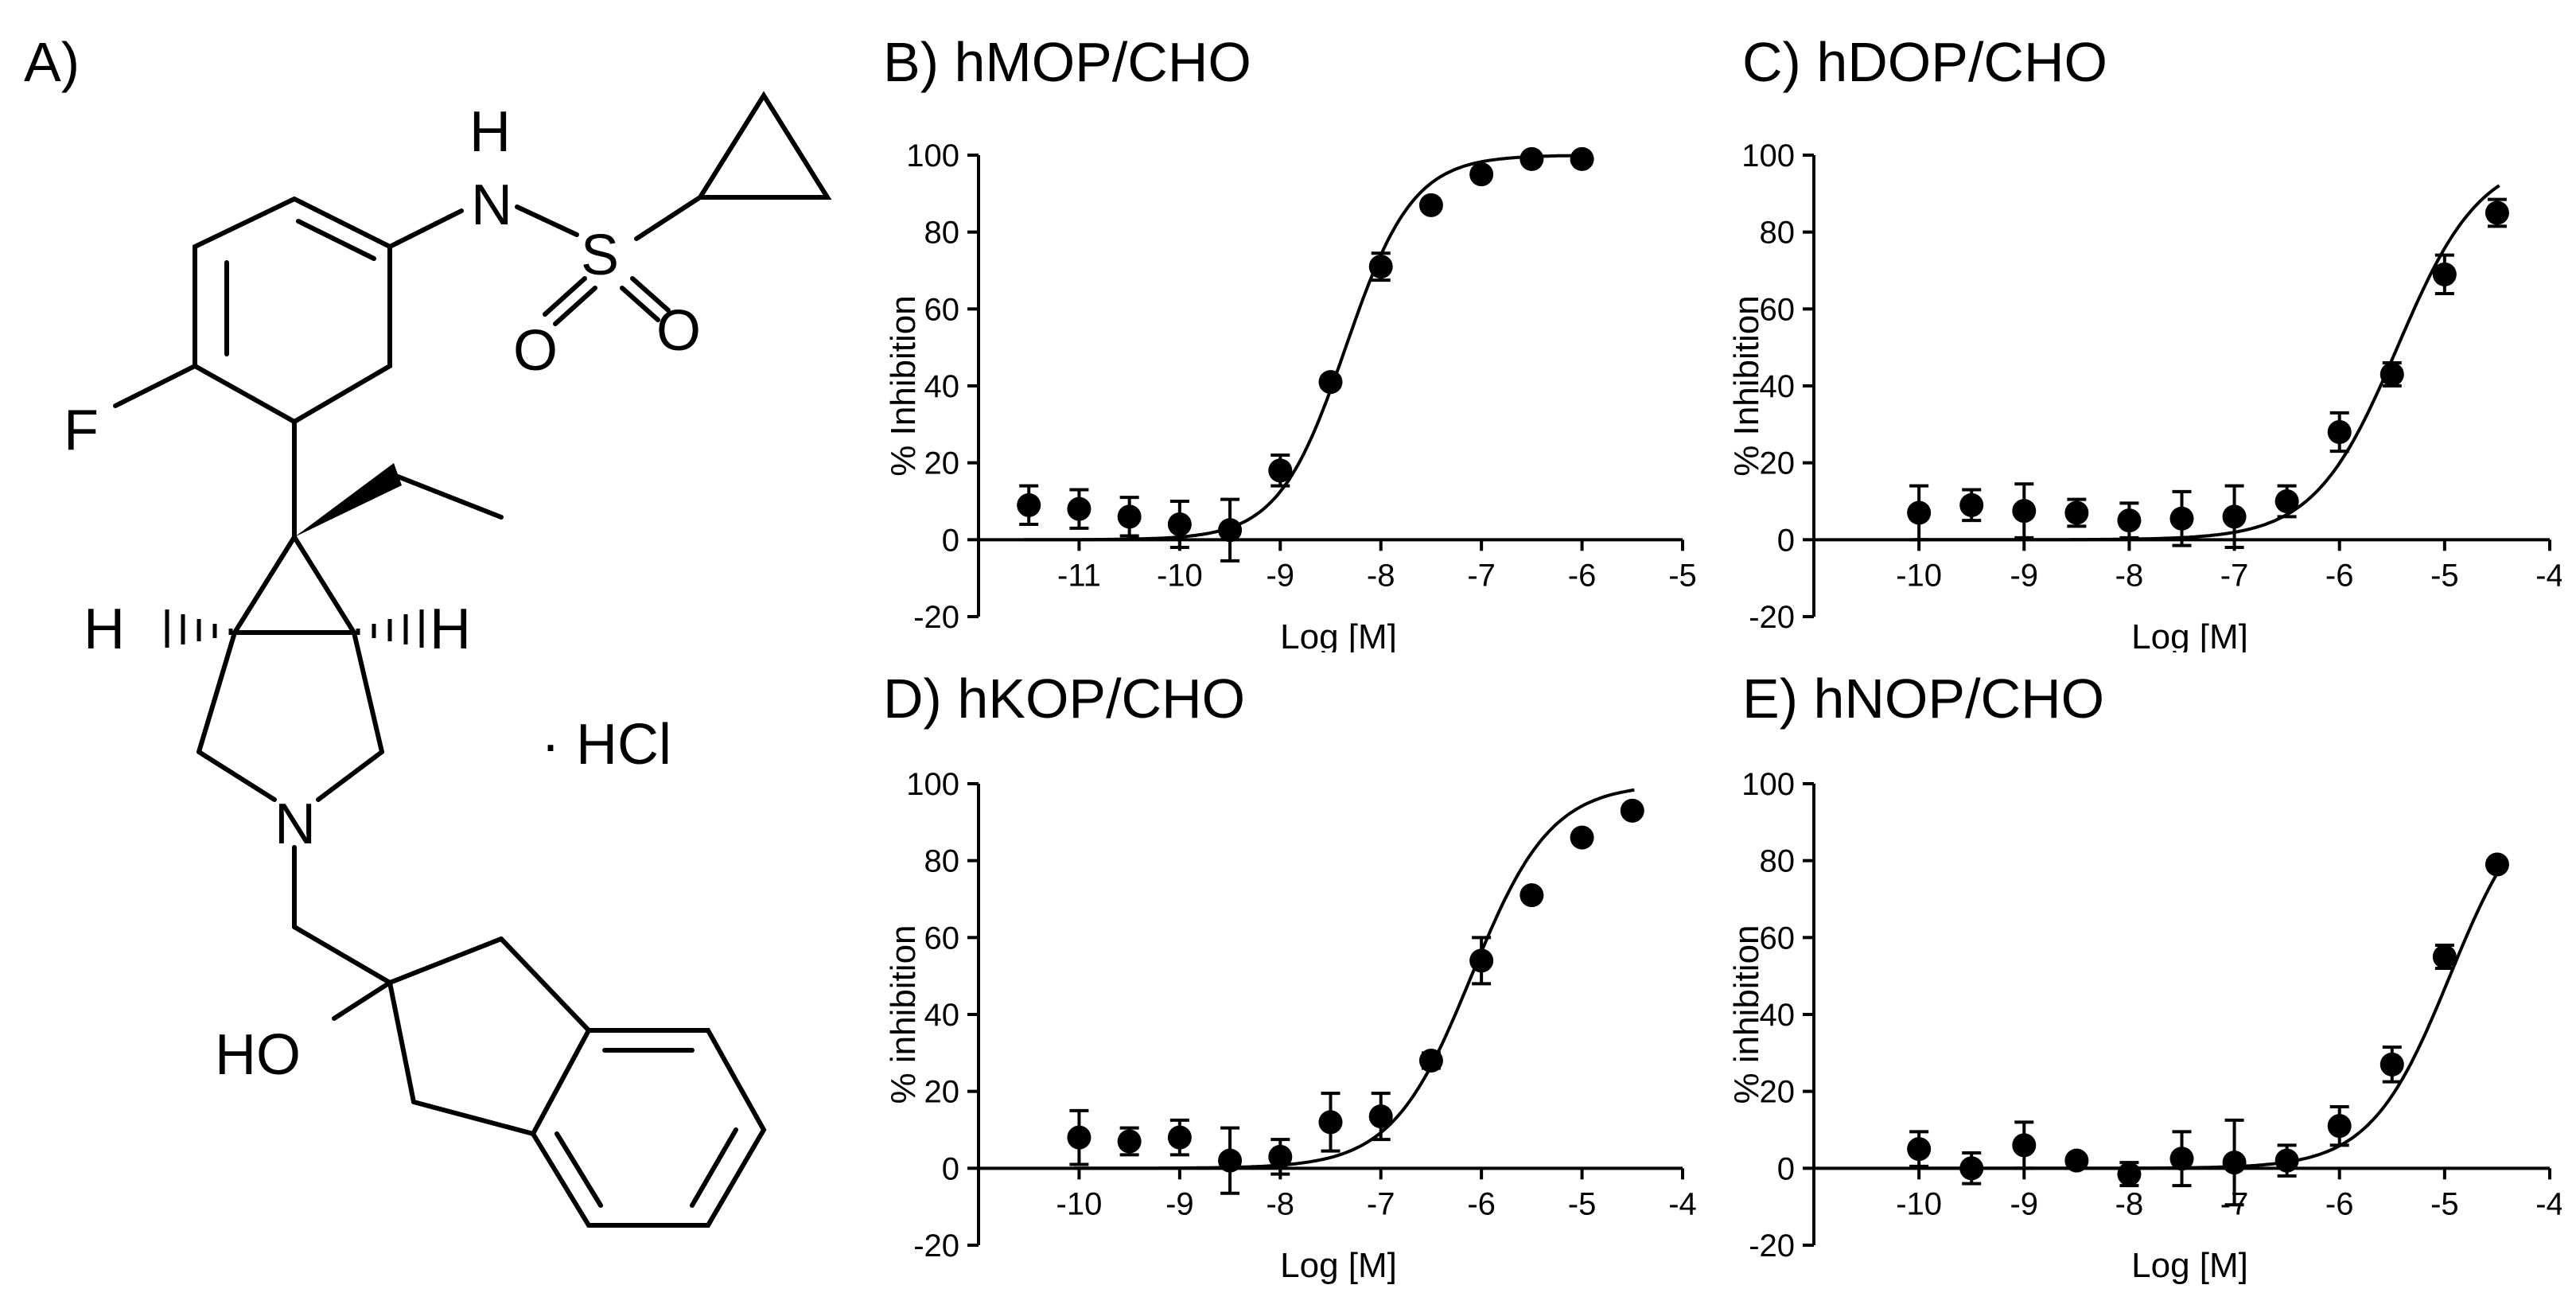 Image resolution: width=2576 pixels, height=1316 pixels. I want to click on panel-c-letter: C), so click(1772, 62).